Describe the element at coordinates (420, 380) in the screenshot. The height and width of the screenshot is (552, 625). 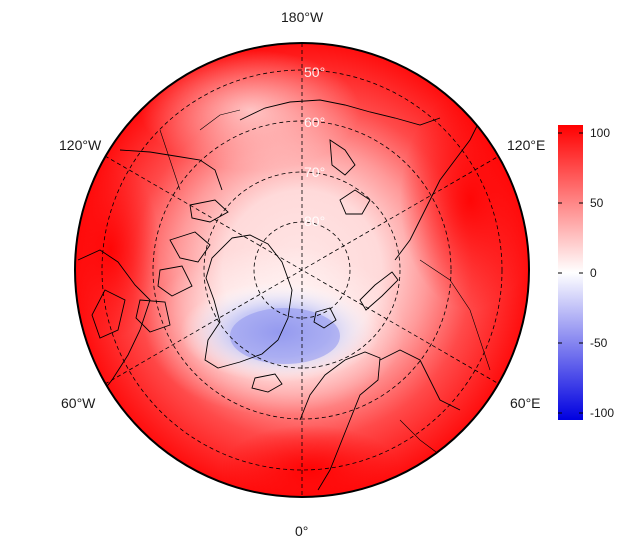
I see `russia-west-coast` at that location.